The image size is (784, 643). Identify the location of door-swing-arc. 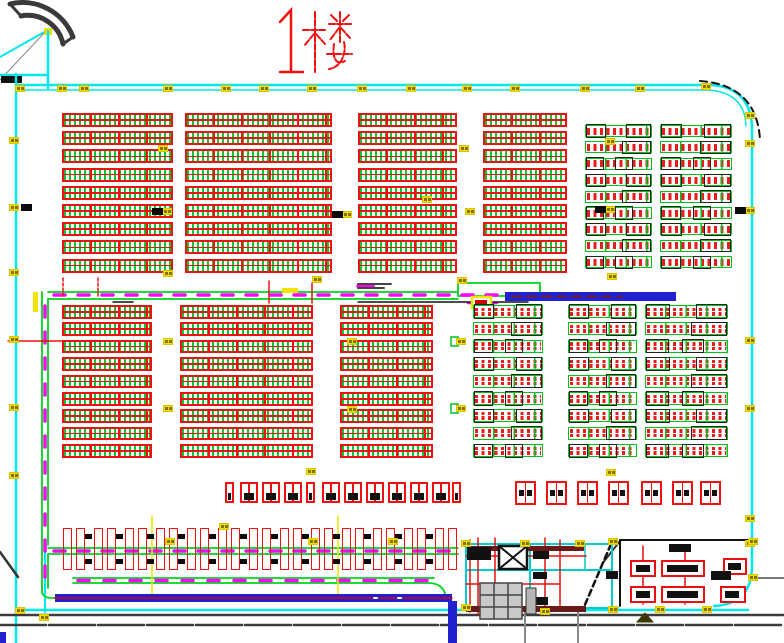
(41, 20).